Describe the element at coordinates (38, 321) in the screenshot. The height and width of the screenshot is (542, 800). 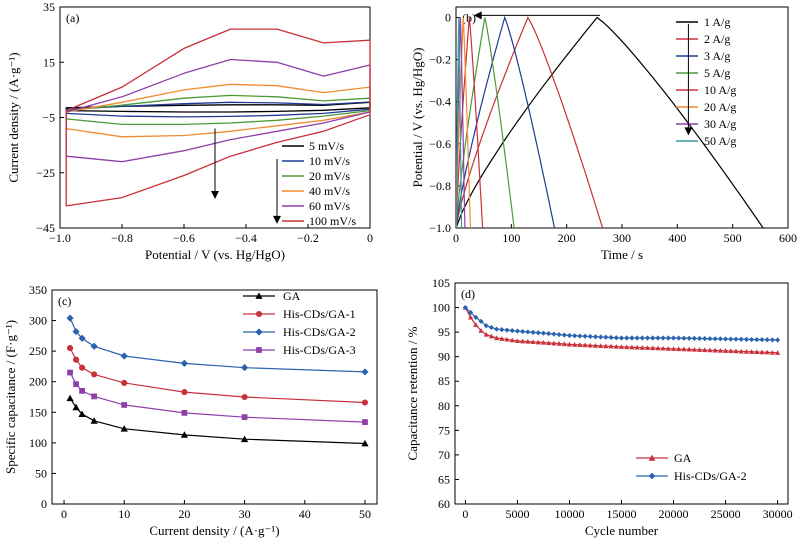
I see `y-tick-label: 300` at that location.